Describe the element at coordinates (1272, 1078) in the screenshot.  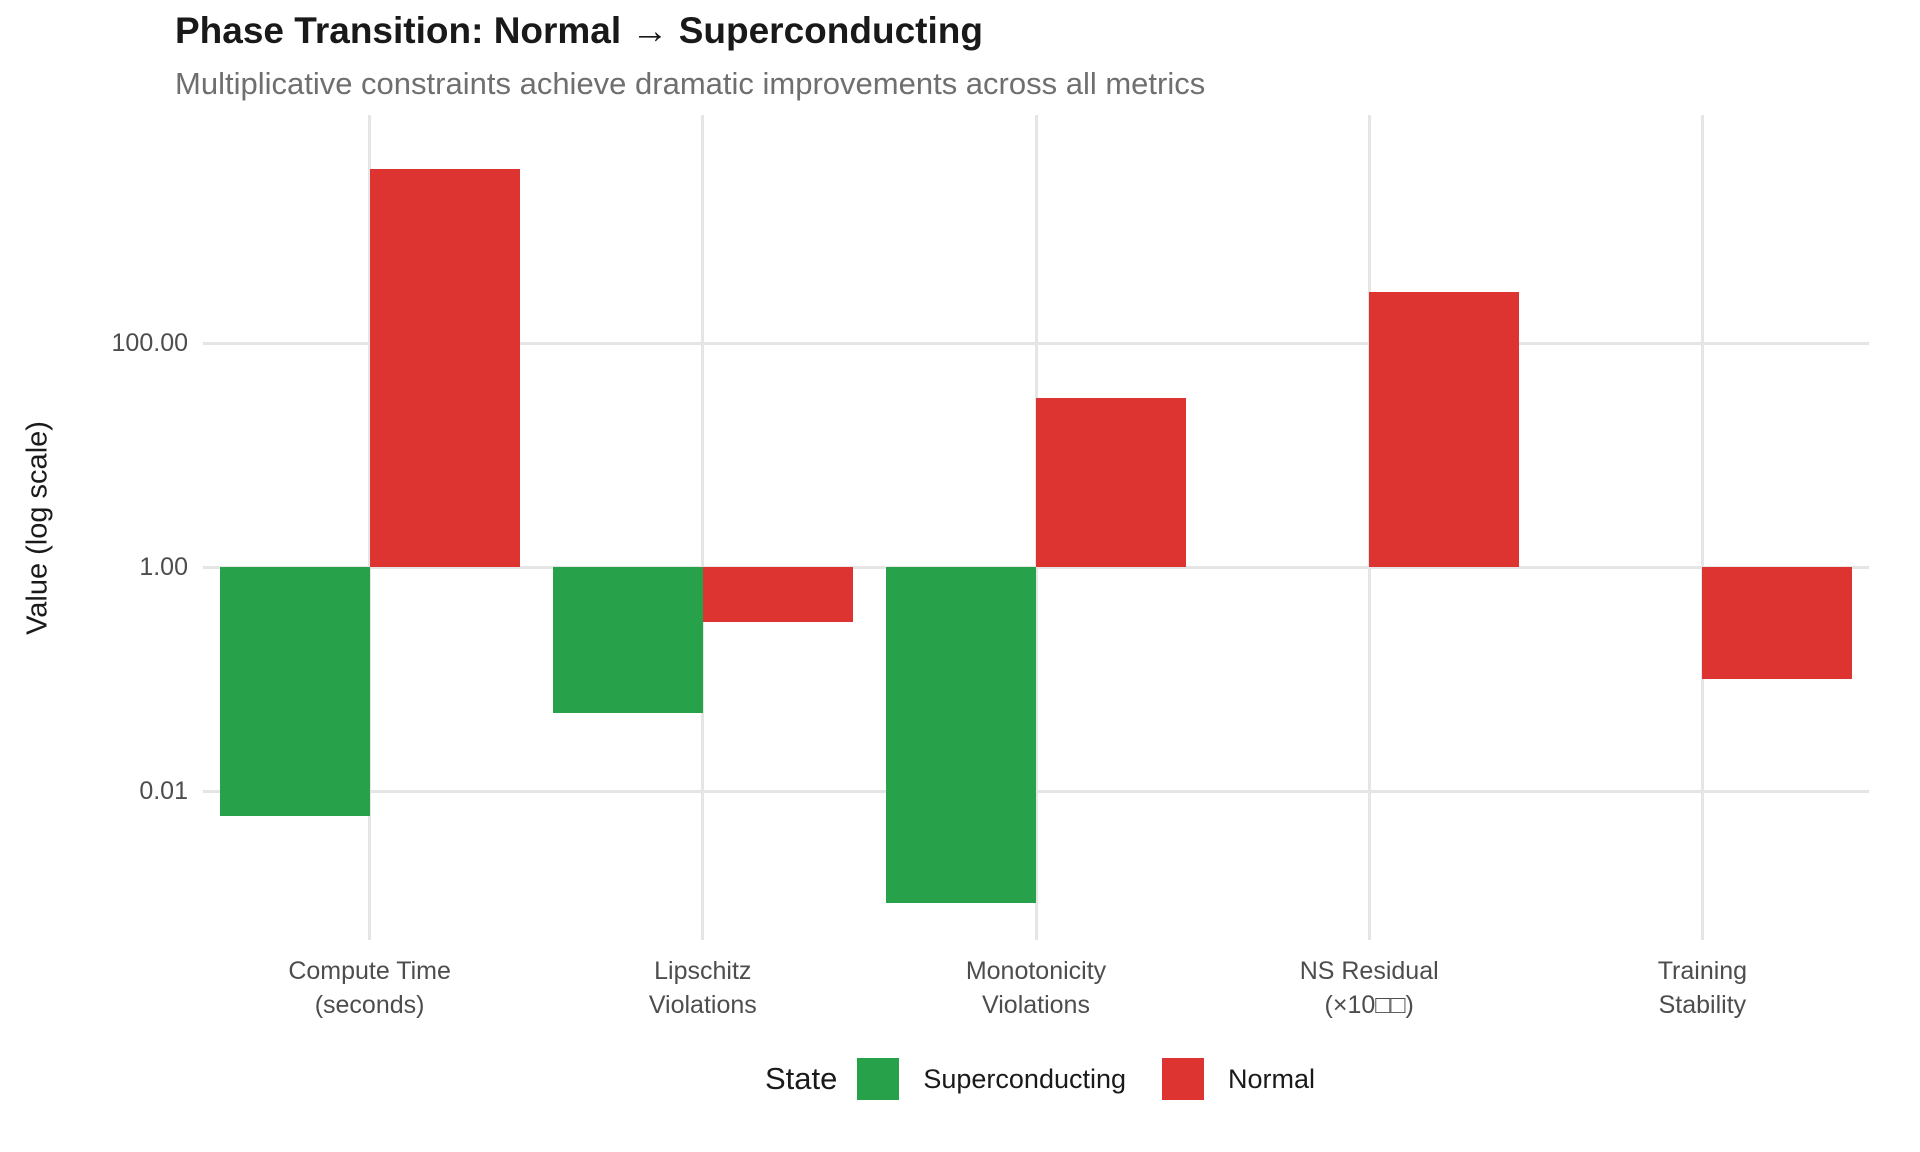
I see `legend-label-normal: Normal` at that location.